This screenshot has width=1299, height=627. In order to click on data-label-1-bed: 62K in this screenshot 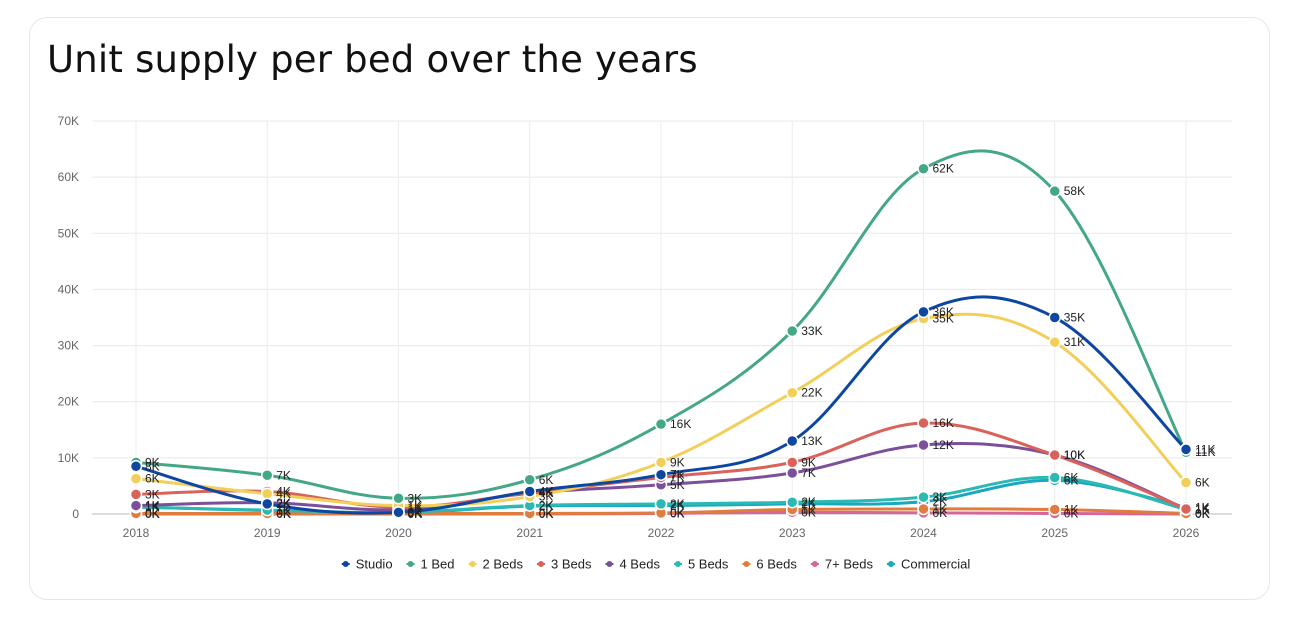, I will do `click(943, 169)`.